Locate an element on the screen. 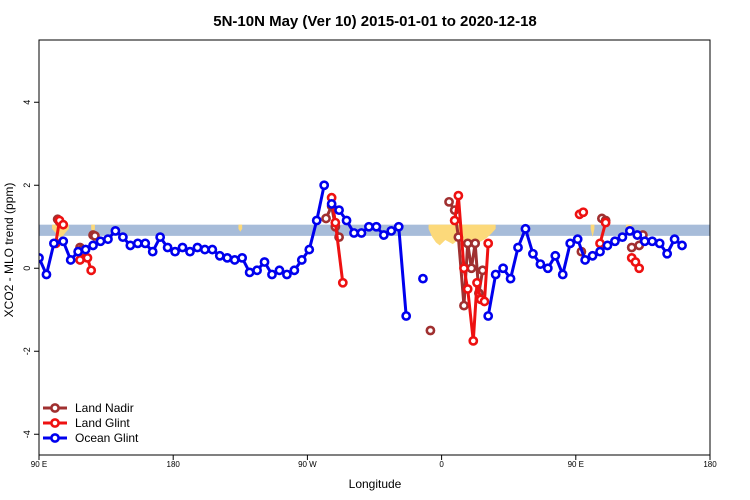 The width and height of the screenshot is (750, 500). x-axis-label: Longitude is located at coordinates (375, 484).